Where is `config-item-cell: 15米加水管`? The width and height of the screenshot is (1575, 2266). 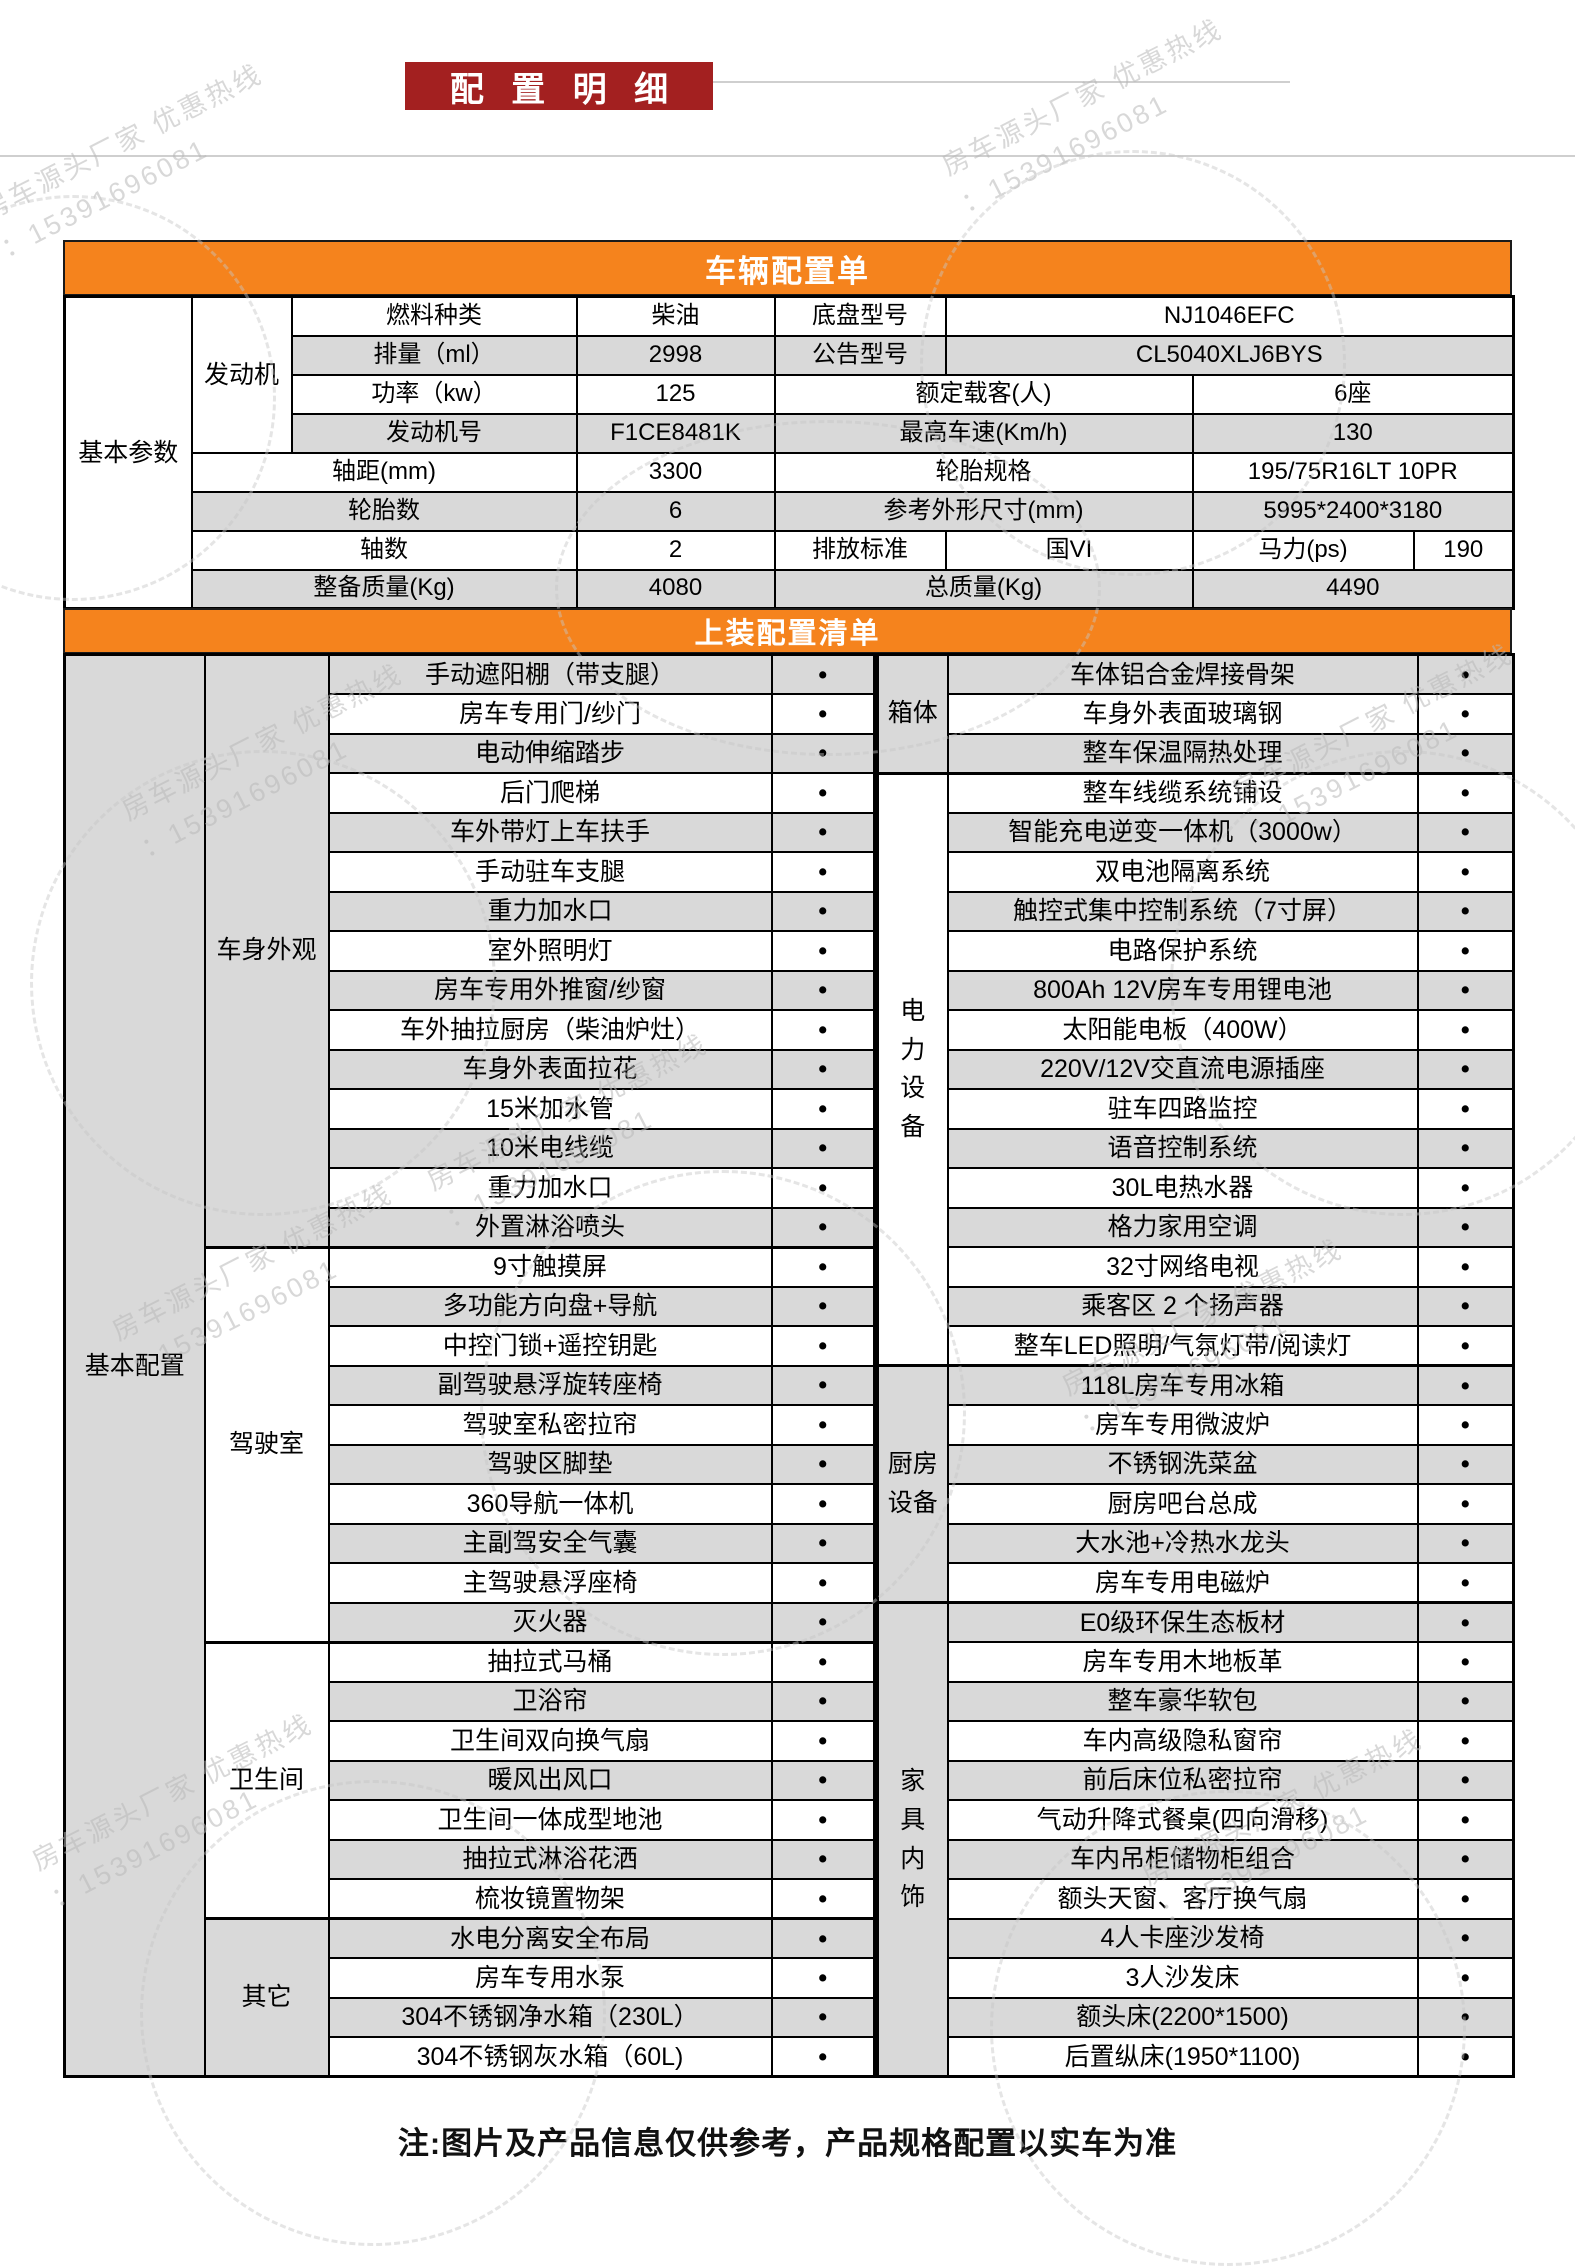
config-item-cell: 15米加水管 is located at coordinates (550, 1109).